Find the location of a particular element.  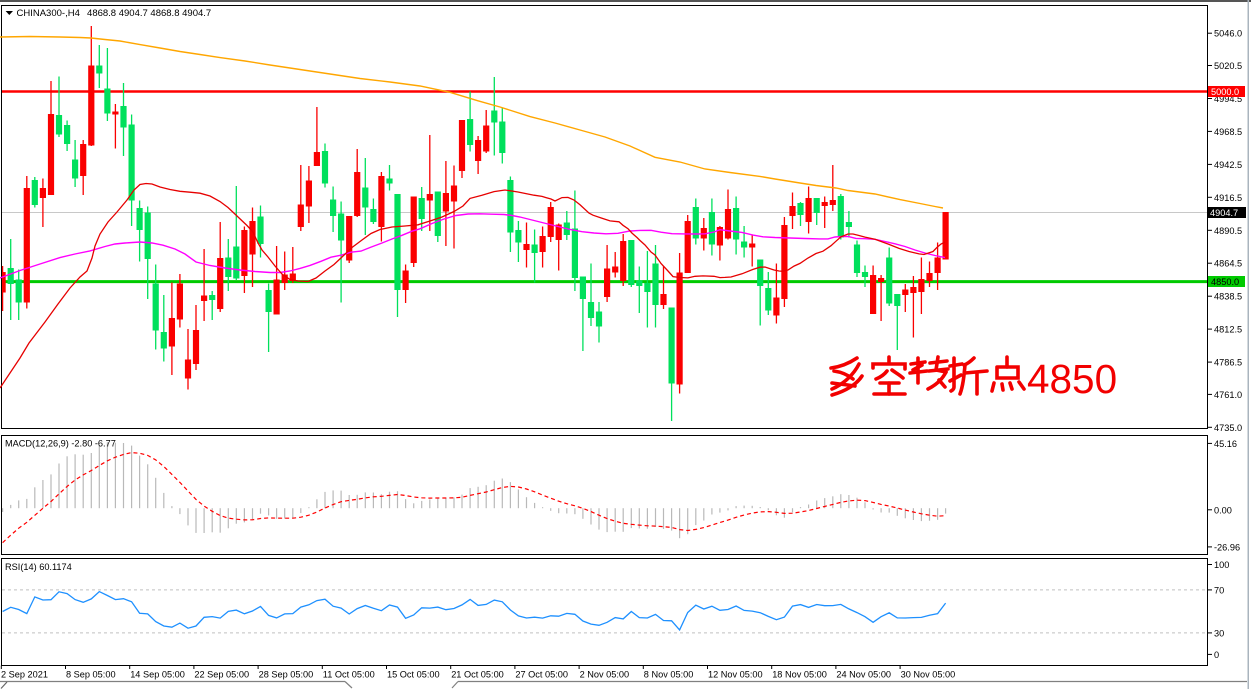

svg-text: 45.16 is located at coordinates (1225, 444).